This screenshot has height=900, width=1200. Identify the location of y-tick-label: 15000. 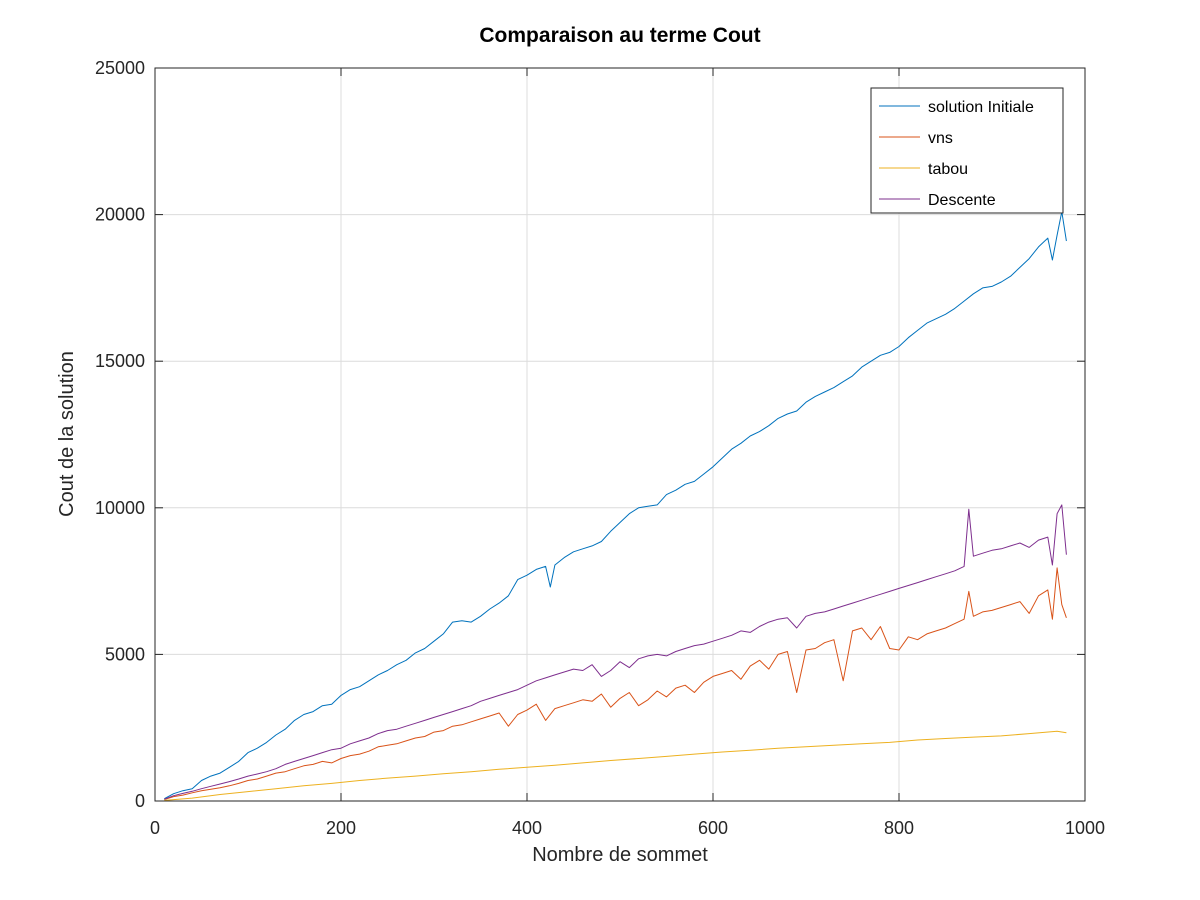
(120, 361).